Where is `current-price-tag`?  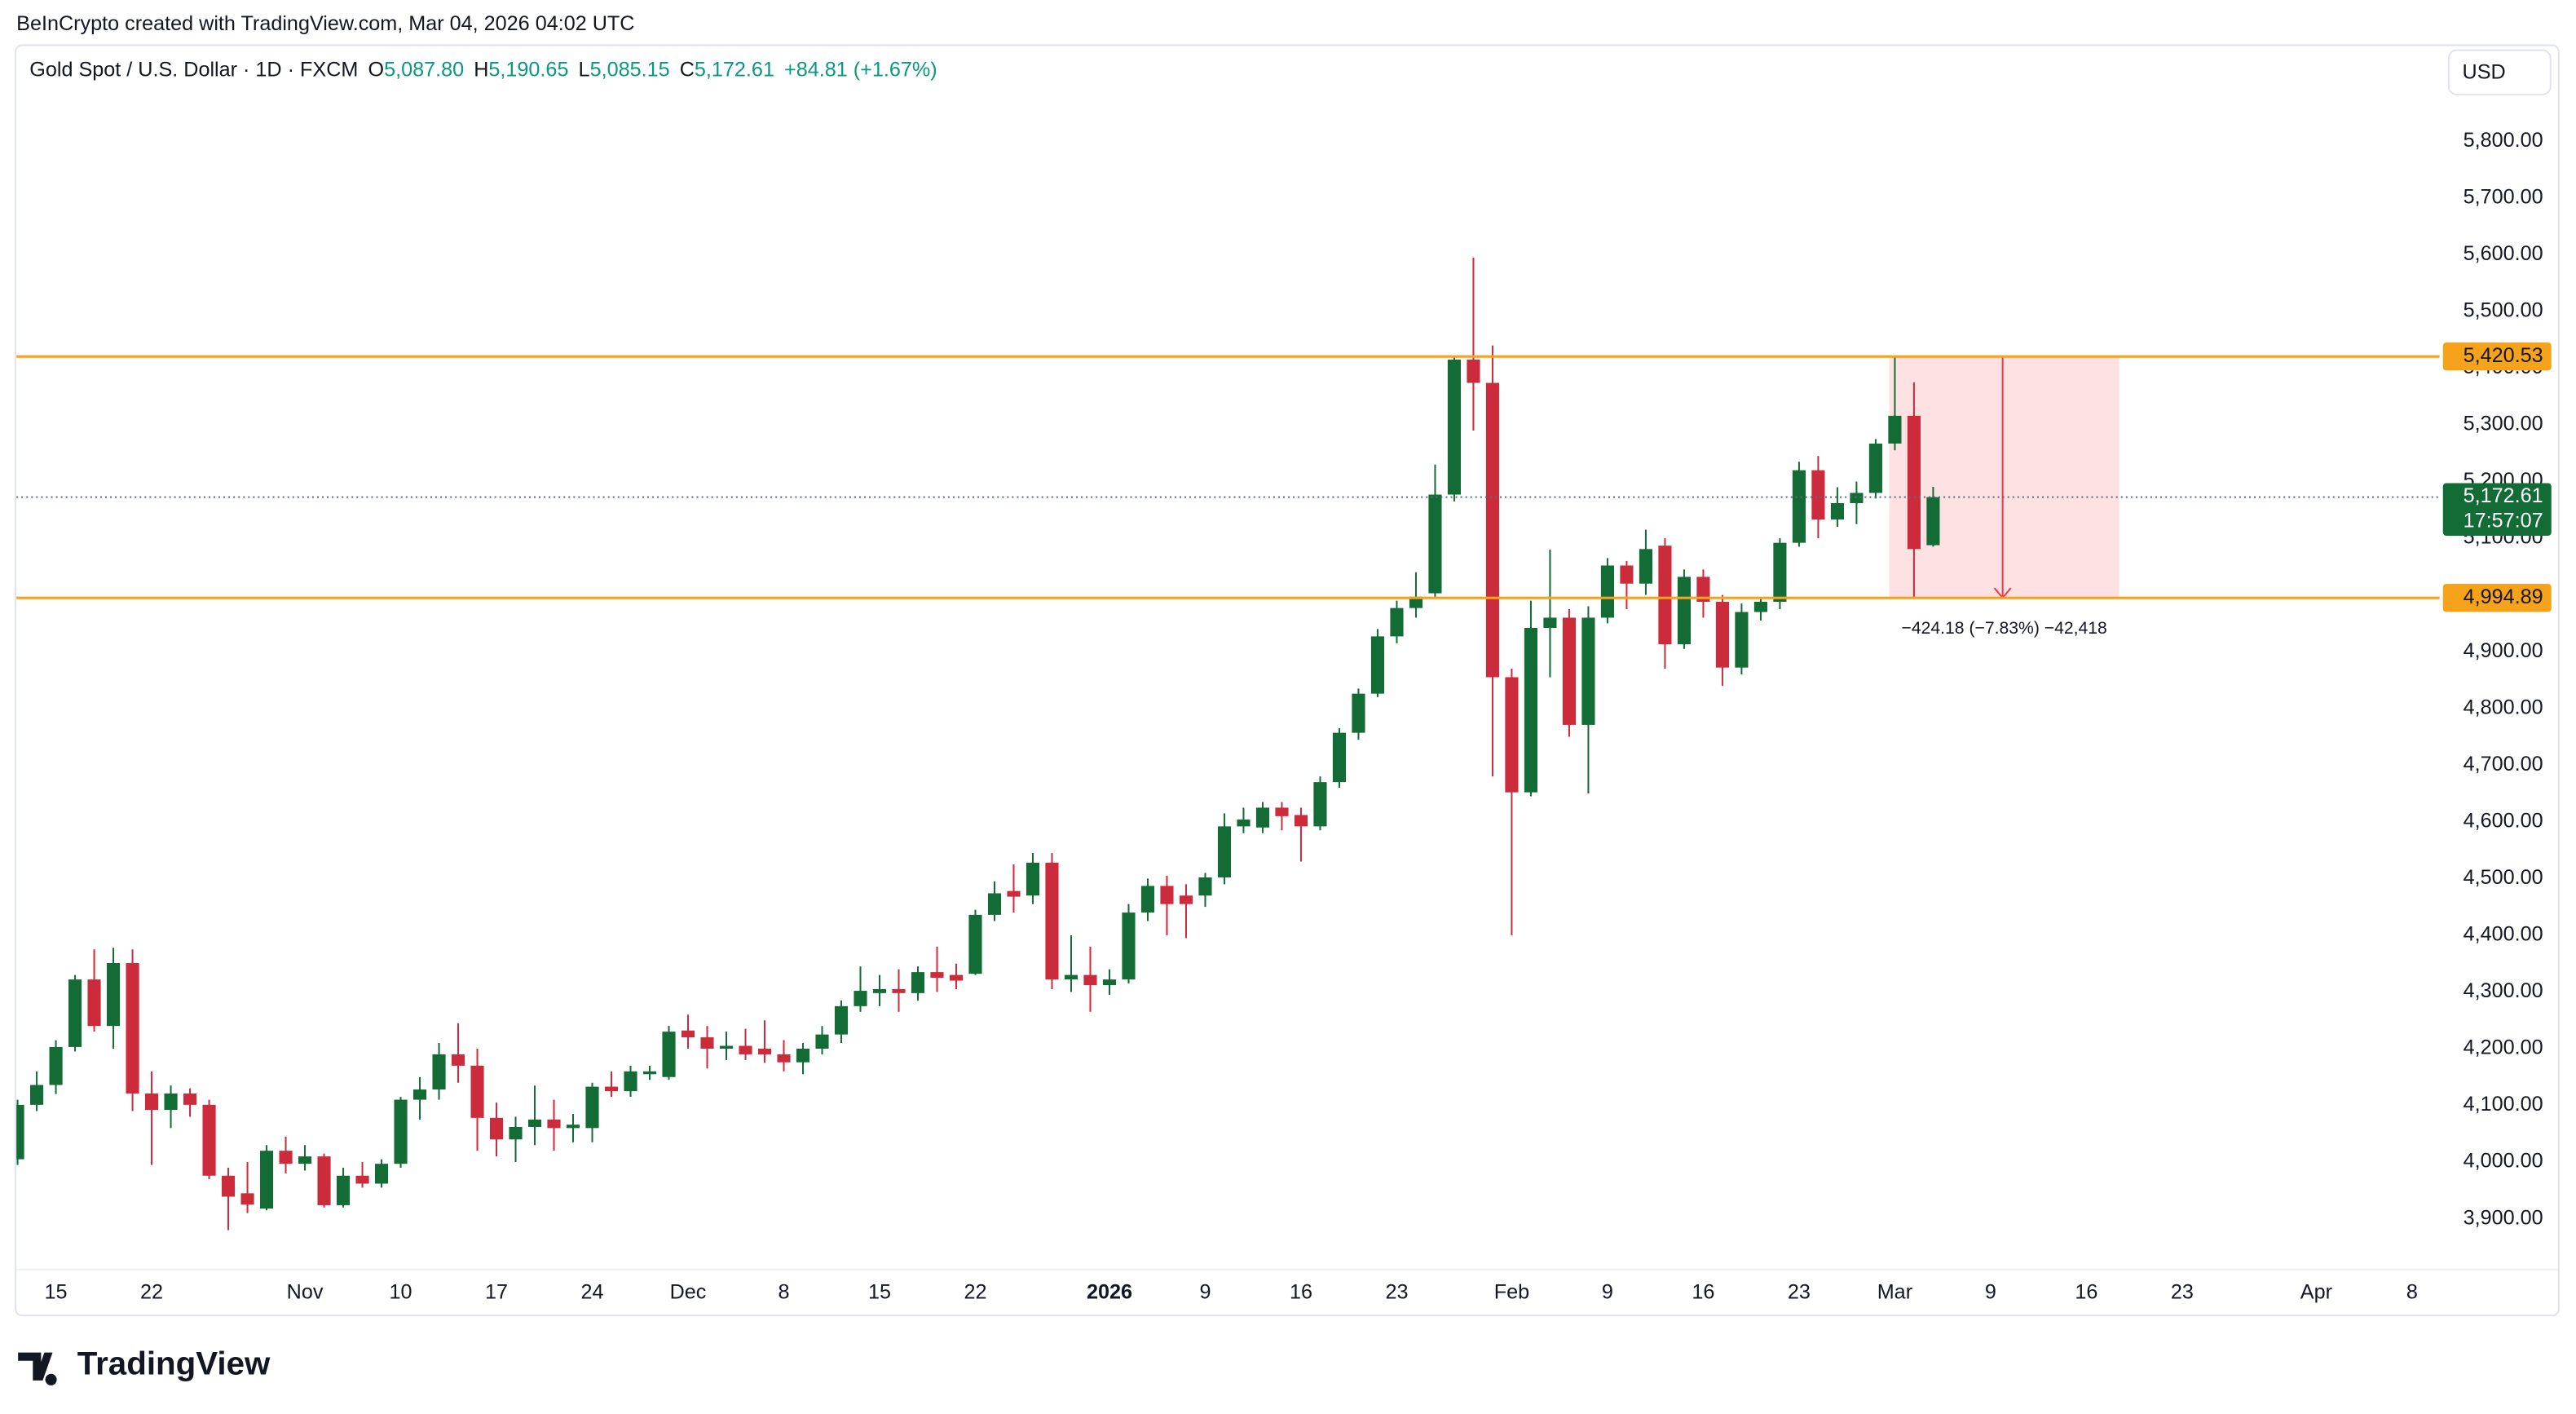
current-price-tag is located at coordinates (2497, 509).